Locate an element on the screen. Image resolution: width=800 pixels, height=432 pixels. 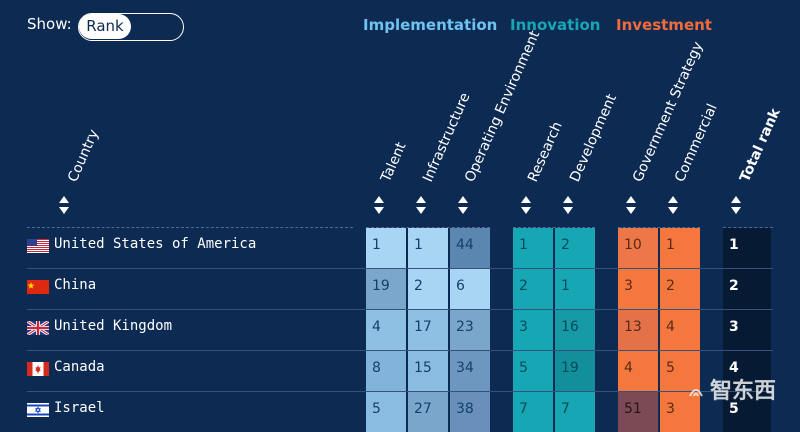
header-divider-innovation is located at coordinates (554, 227).